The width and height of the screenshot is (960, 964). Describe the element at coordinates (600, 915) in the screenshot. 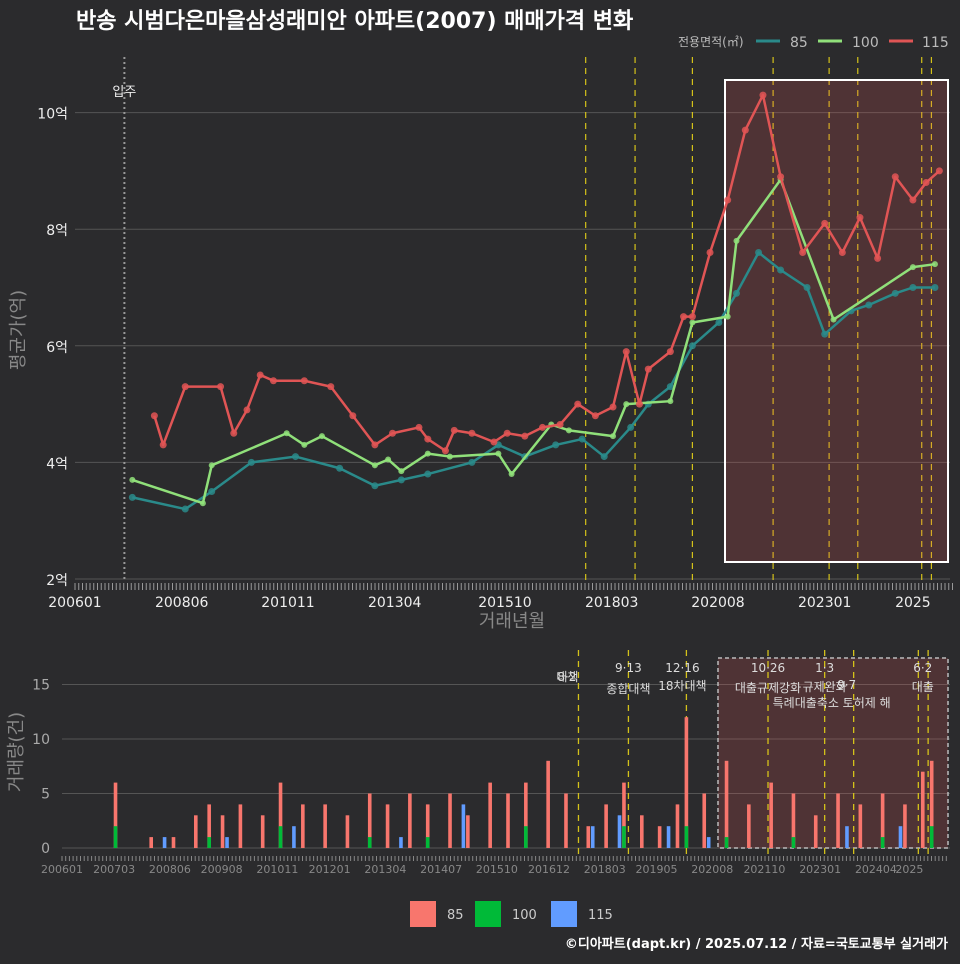

I see `volume-legend-115-label: 115` at that location.